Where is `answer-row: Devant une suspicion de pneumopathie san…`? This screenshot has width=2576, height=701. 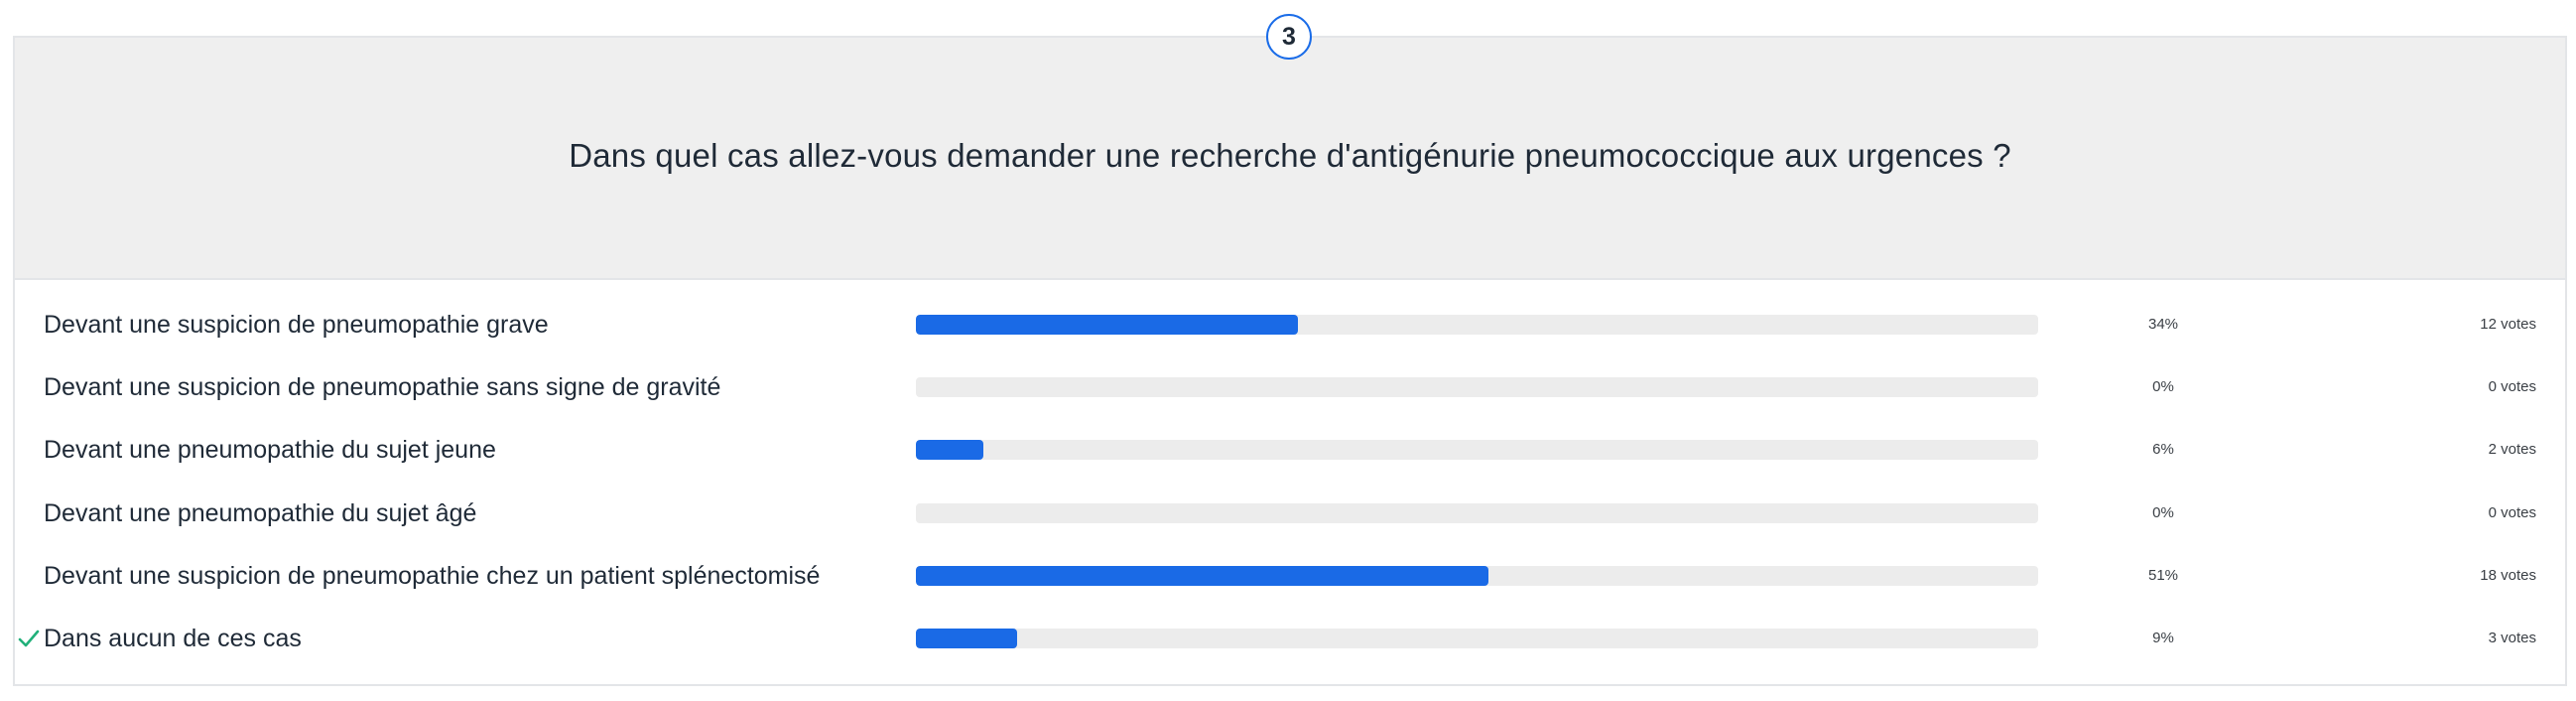 answer-row: Devant une suspicion de pneumopathie san… is located at coordinates (1288, 387).